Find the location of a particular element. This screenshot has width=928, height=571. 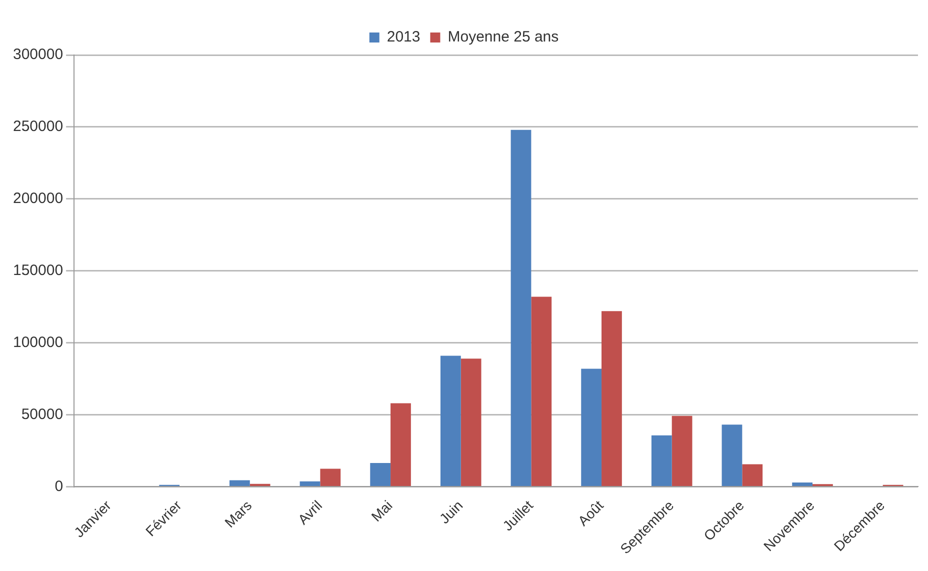

y-tick-label: 0 is located at coordinates (59, 486).